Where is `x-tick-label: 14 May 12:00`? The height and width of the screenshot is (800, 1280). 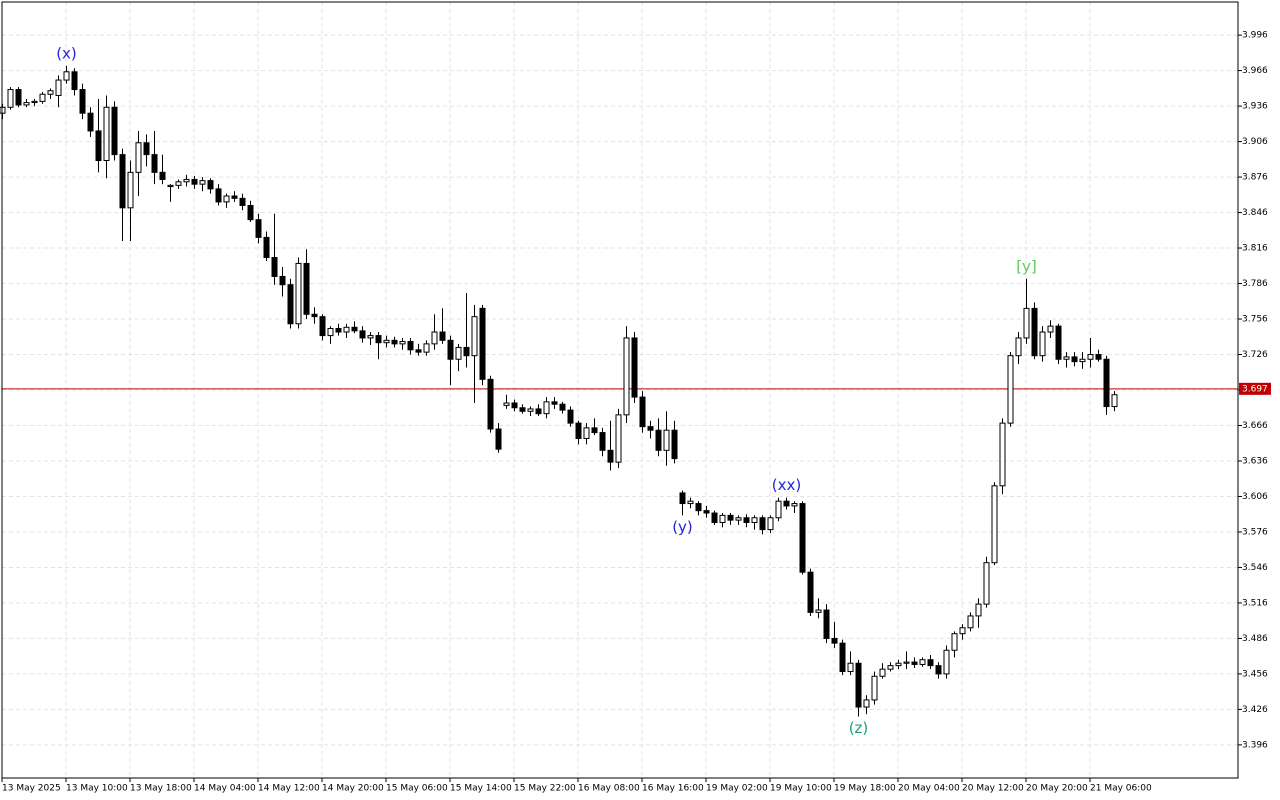 x-tick-label: 14 May 12:00 is located at coordinates (289, 789).